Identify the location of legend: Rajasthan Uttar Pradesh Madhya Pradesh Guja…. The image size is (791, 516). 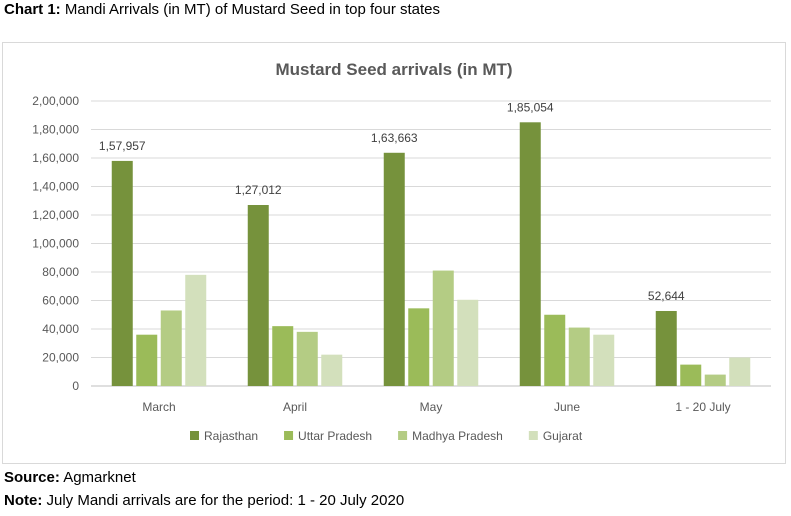
(386, 436).